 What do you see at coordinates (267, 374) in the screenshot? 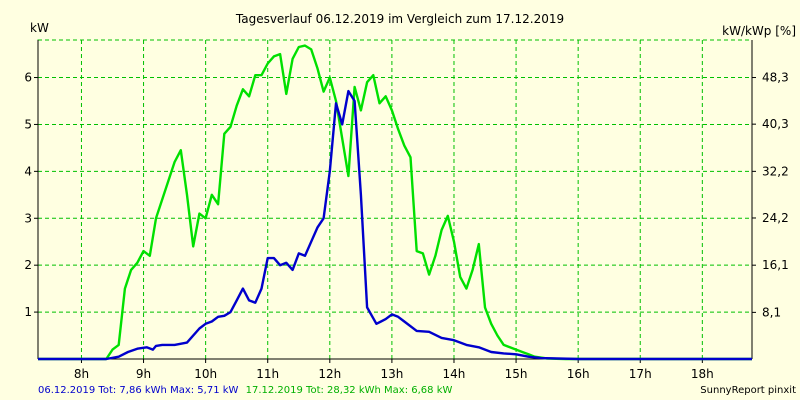
I see `x-tick-label: 11h` at bounding box center [267, 374].